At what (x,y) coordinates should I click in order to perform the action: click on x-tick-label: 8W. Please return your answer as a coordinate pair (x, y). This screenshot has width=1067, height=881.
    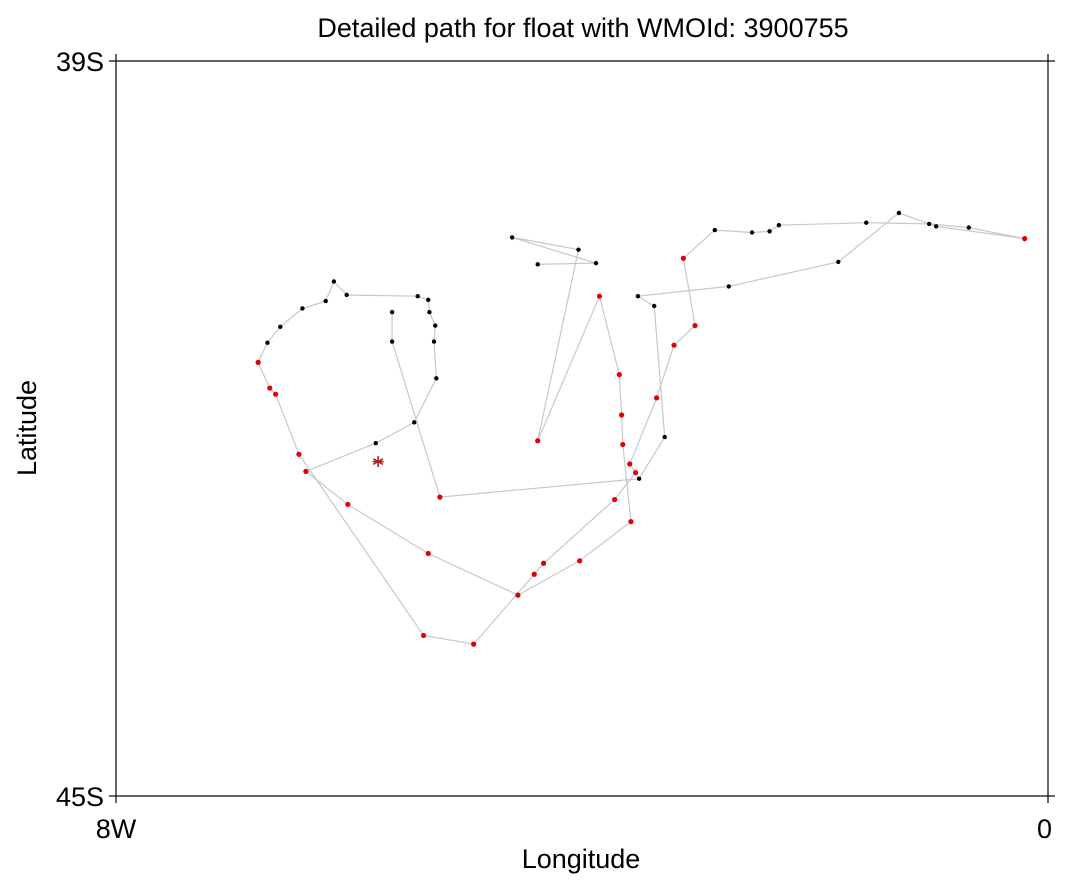
    Looking at the image, I should click on (116, 829).